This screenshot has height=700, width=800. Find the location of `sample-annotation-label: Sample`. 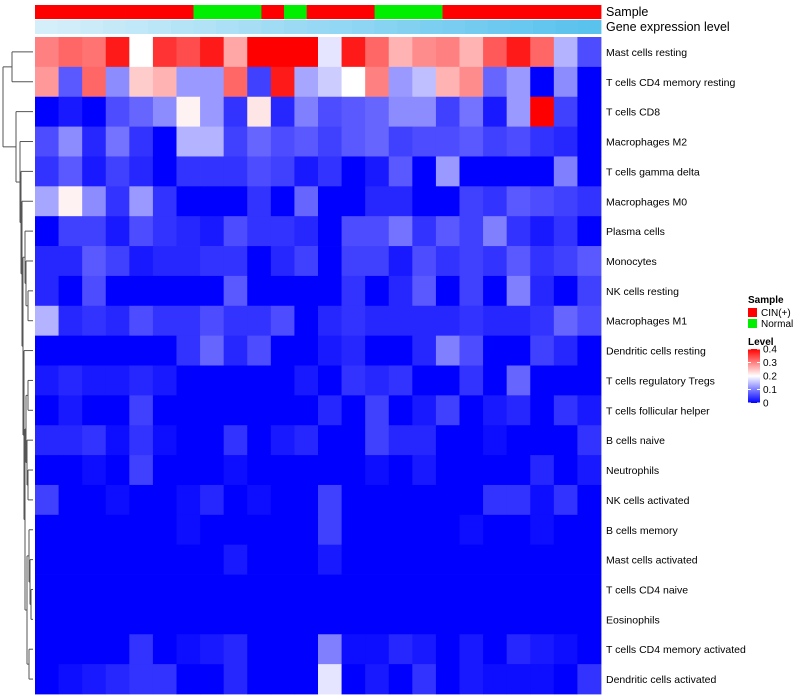

sample-annotation-label: Sample is located at coordinates (627, 12).